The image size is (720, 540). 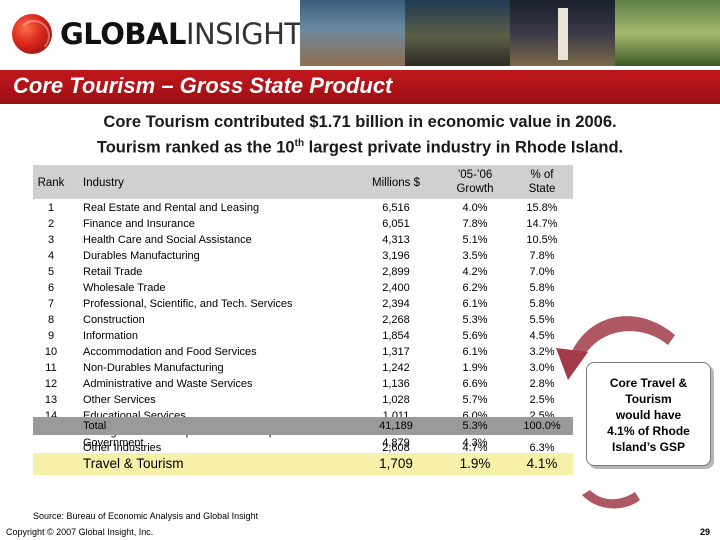 What do you see at coordinates (303, 288) in the screenshot?
I see `table-row: 6 Wholesale Trade 2,400 6.2% 5.8%` at bounding box center [303, 288].